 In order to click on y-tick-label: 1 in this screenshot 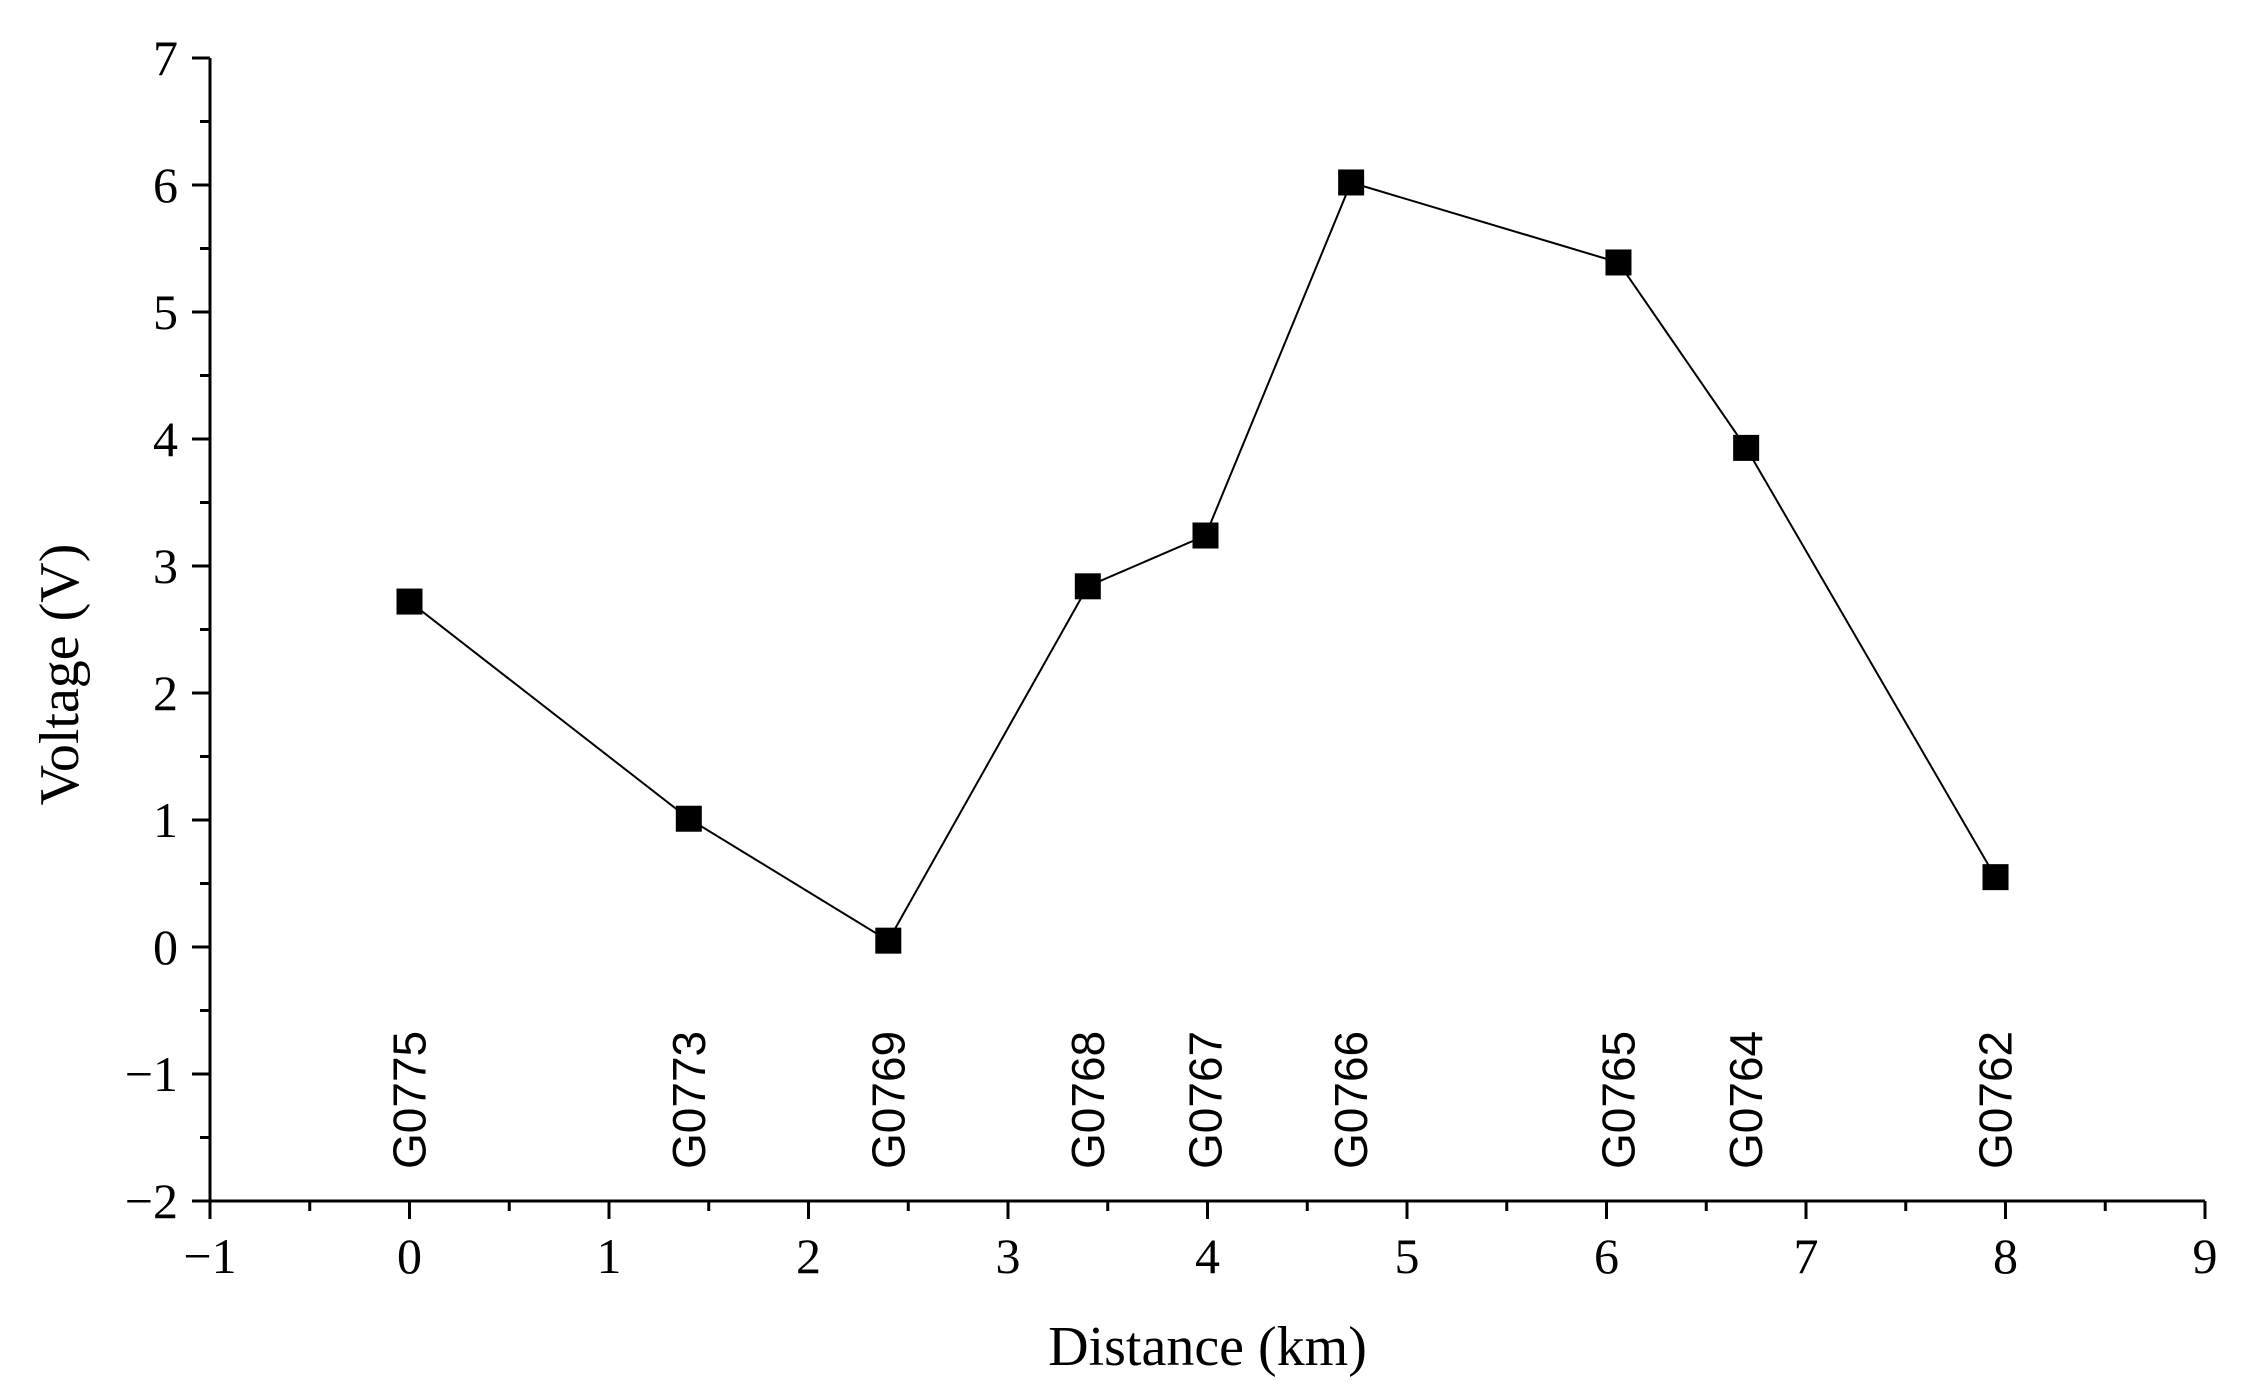, I will do `click(165, 820)`.